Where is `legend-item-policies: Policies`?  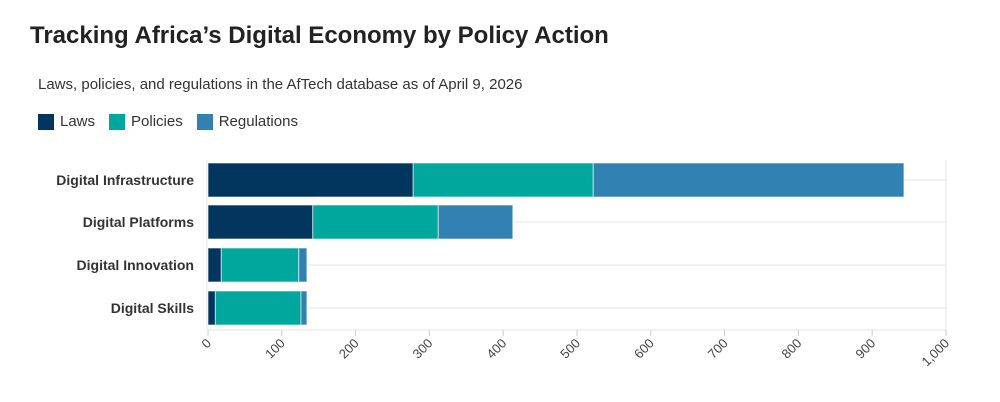
legend-item-policies: Policies is located at coordinates (146, 121).